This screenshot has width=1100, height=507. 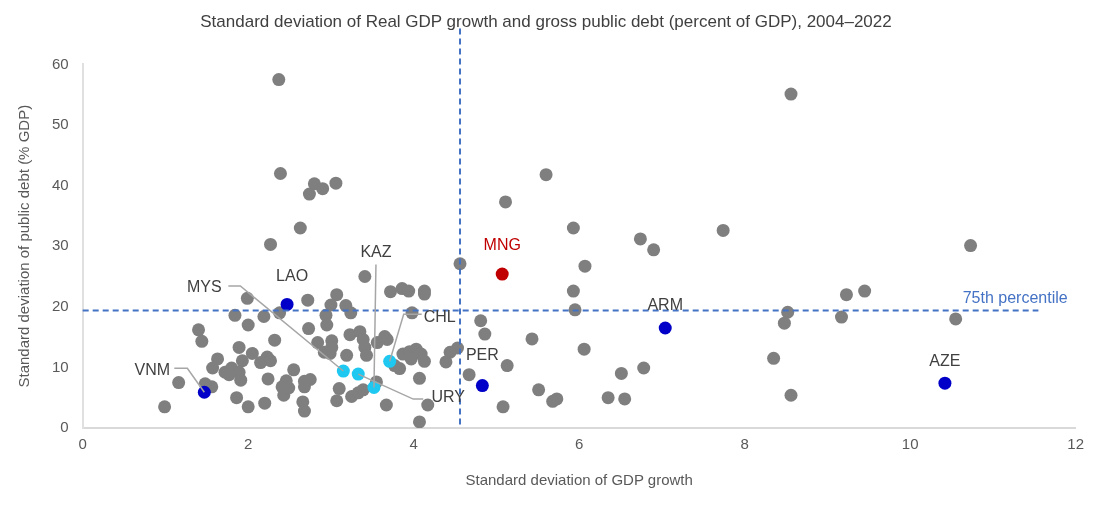 What do you see at coordinates (665, 305) in the screenshot?
I see `series-label: ARM` at bounding box center [665, 305].